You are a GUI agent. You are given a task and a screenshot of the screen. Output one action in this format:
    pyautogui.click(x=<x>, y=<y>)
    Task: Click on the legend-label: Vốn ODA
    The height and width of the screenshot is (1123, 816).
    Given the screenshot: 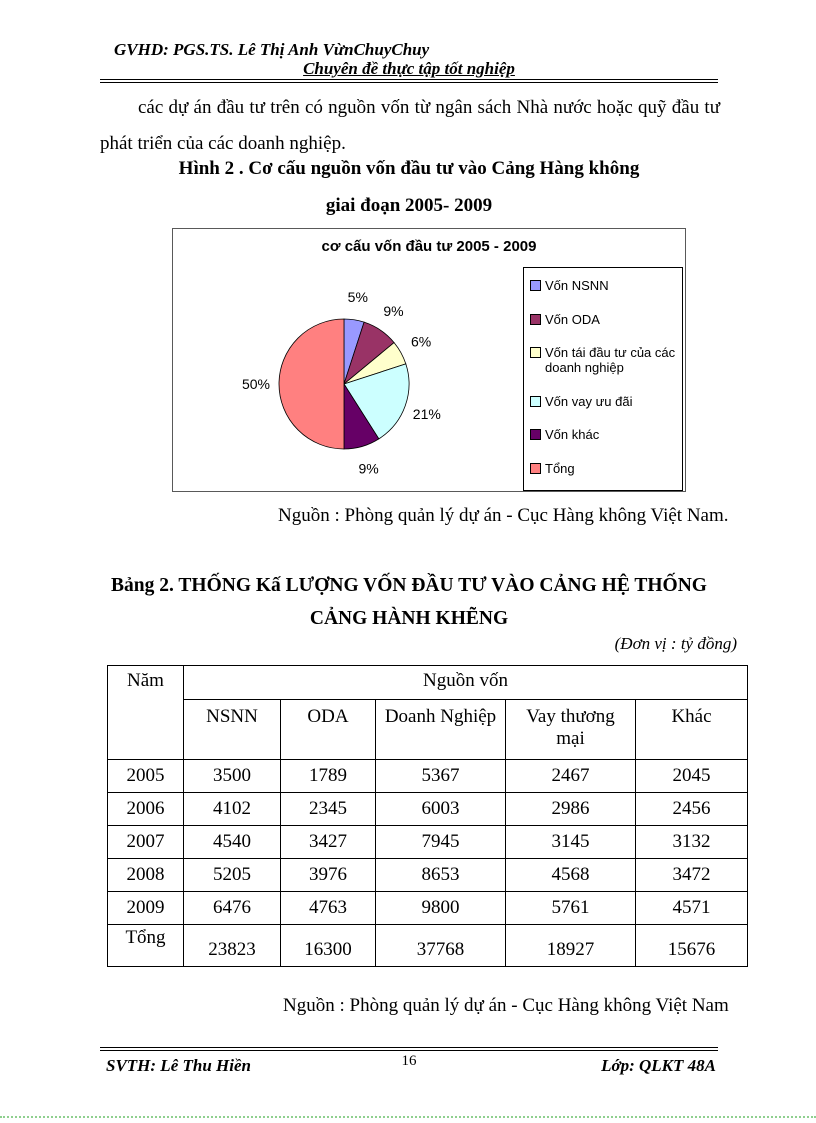 What is the action you would take?
    pyautogui.click(x=572, y=319)
    